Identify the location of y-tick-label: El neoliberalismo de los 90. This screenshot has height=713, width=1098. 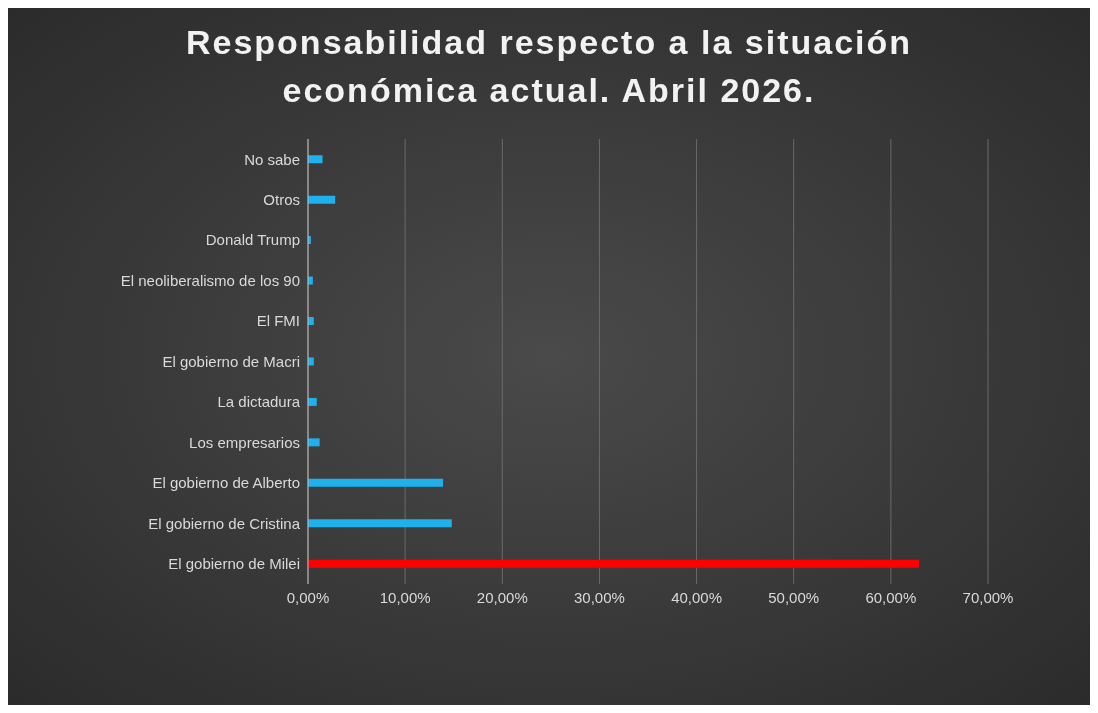
(210, 280).